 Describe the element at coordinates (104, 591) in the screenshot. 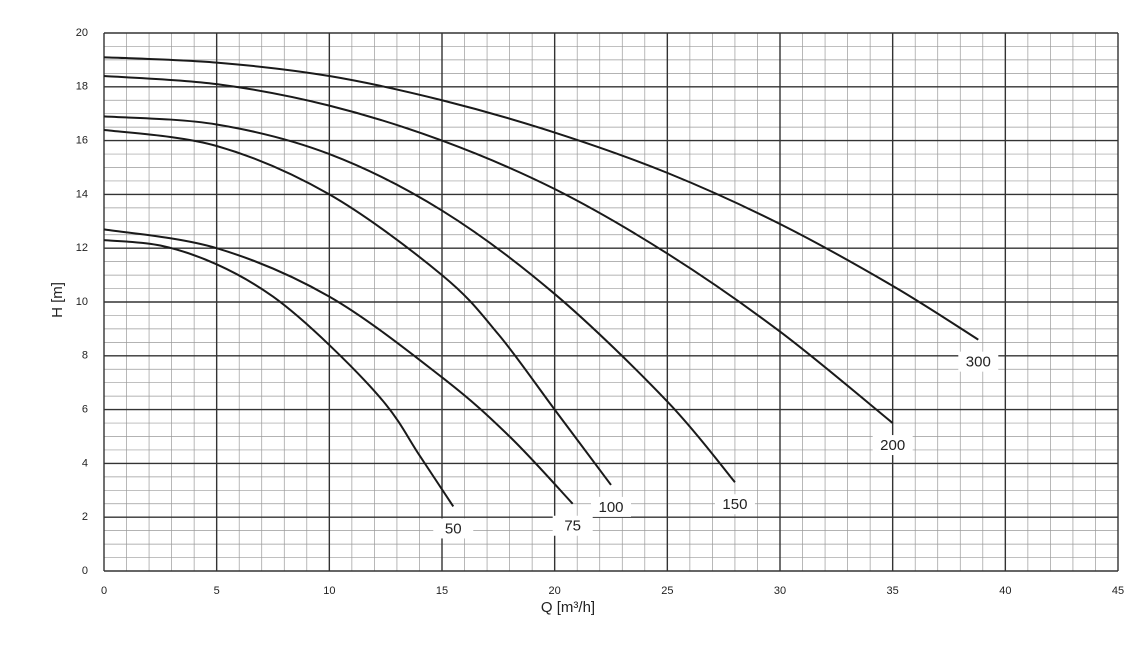

I see `x-tick-label: 0` at that location.